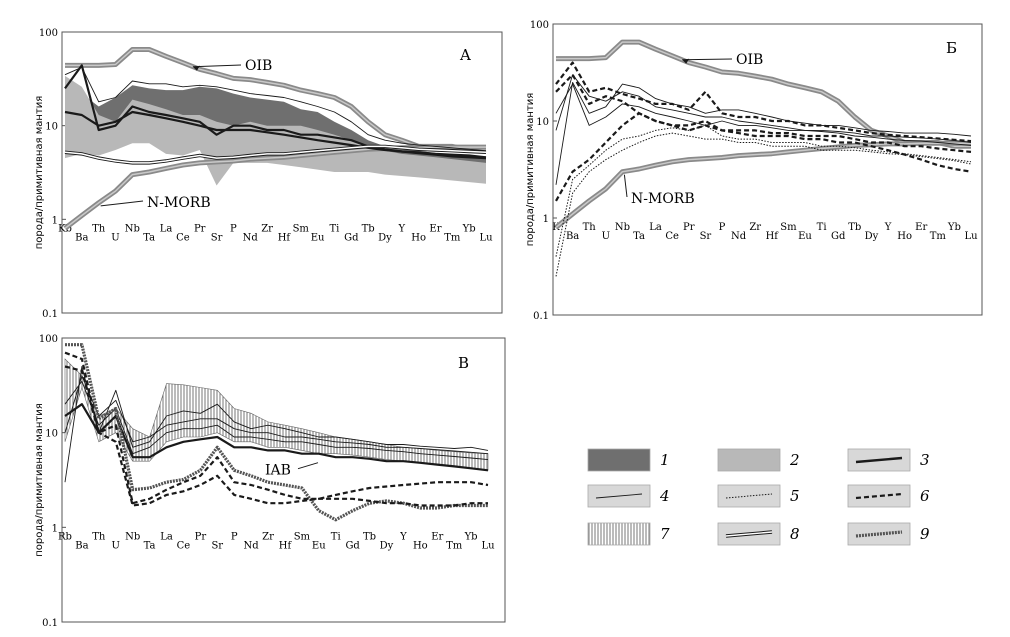  What do you see at coordinates (200, 228) in the screenshot?
I see `element-label: Pr` at bounding box center [200, 228].